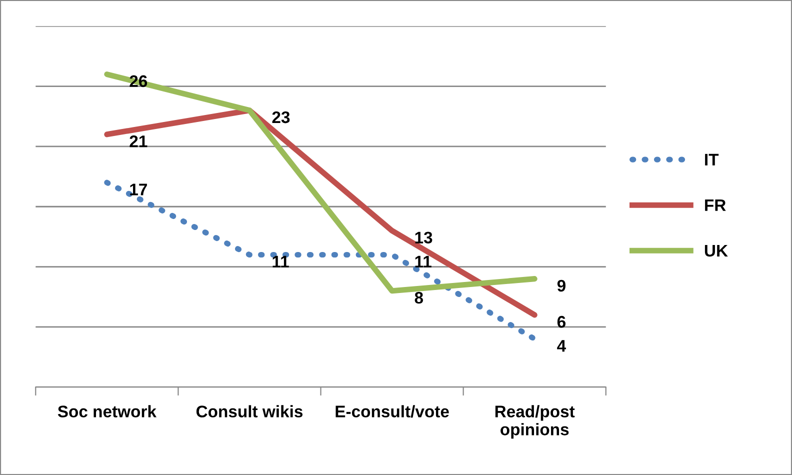 The image size is (792, 475). I want to click on data-label: 6, so click(561, 322).